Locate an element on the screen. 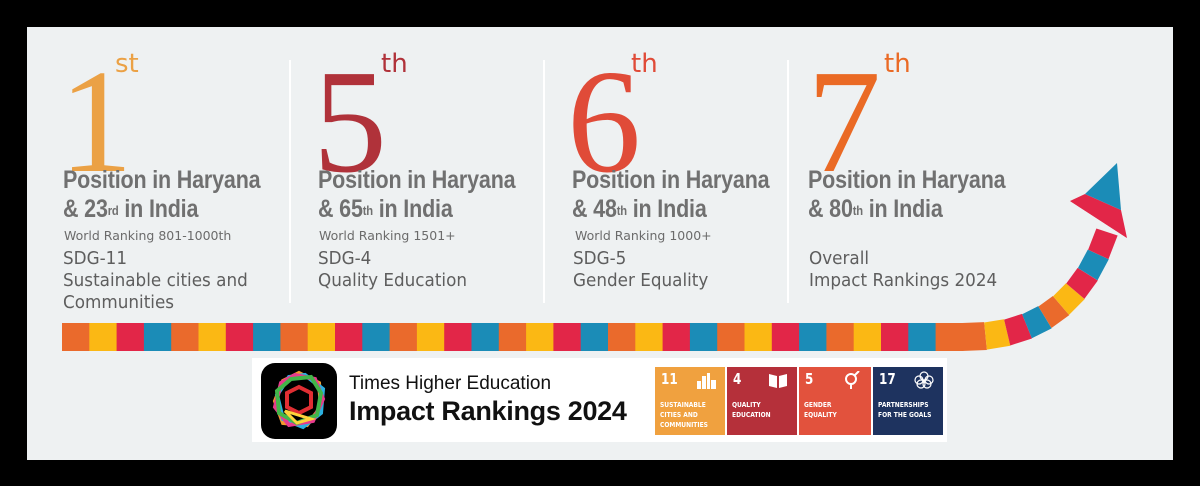 The height and width of the screenshot is (486, 1200). headline: Position in Haryana & 48th in India is located at coordinates (671, 194).